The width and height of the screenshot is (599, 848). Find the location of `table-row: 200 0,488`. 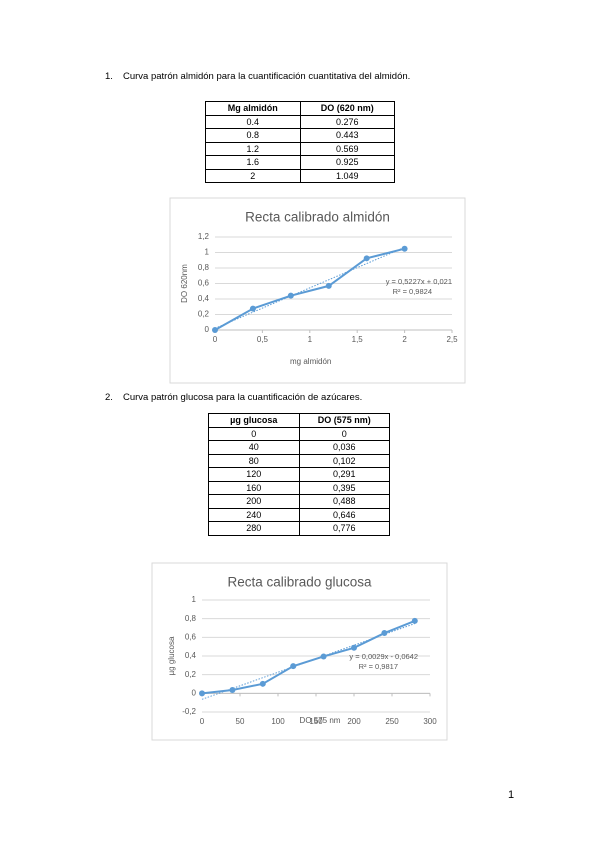

table-row: 200 0,488 is located at coordinates (299, 501).